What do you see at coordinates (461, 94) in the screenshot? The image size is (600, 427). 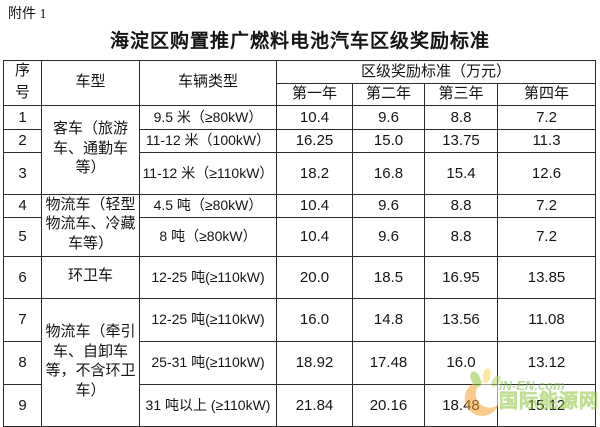 I see `header-year-3: 第三年` at bounding box center [461, 94].